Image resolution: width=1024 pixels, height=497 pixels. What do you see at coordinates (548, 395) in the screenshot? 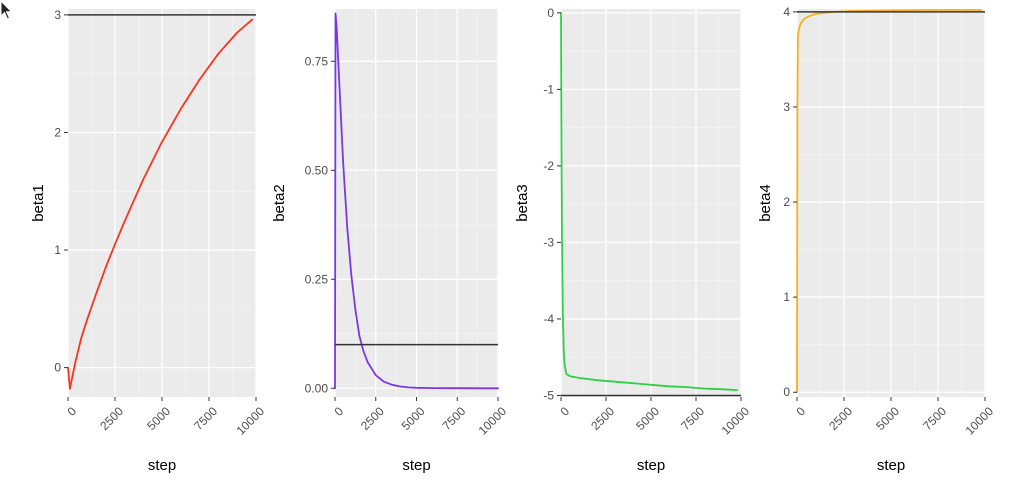
I see `y-tick-label: -5` at bounding box center [548, 395].